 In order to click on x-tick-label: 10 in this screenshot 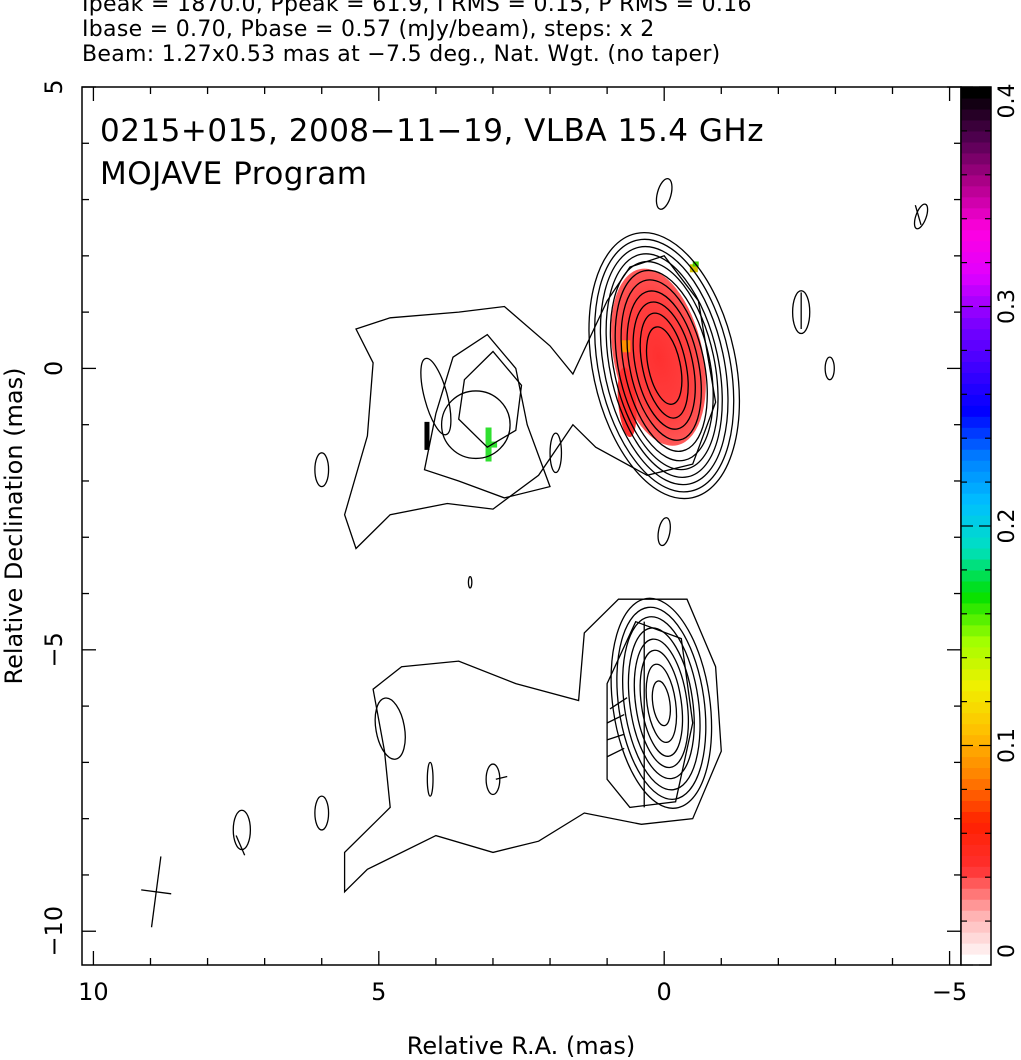, I will do `click(93, 992)`.